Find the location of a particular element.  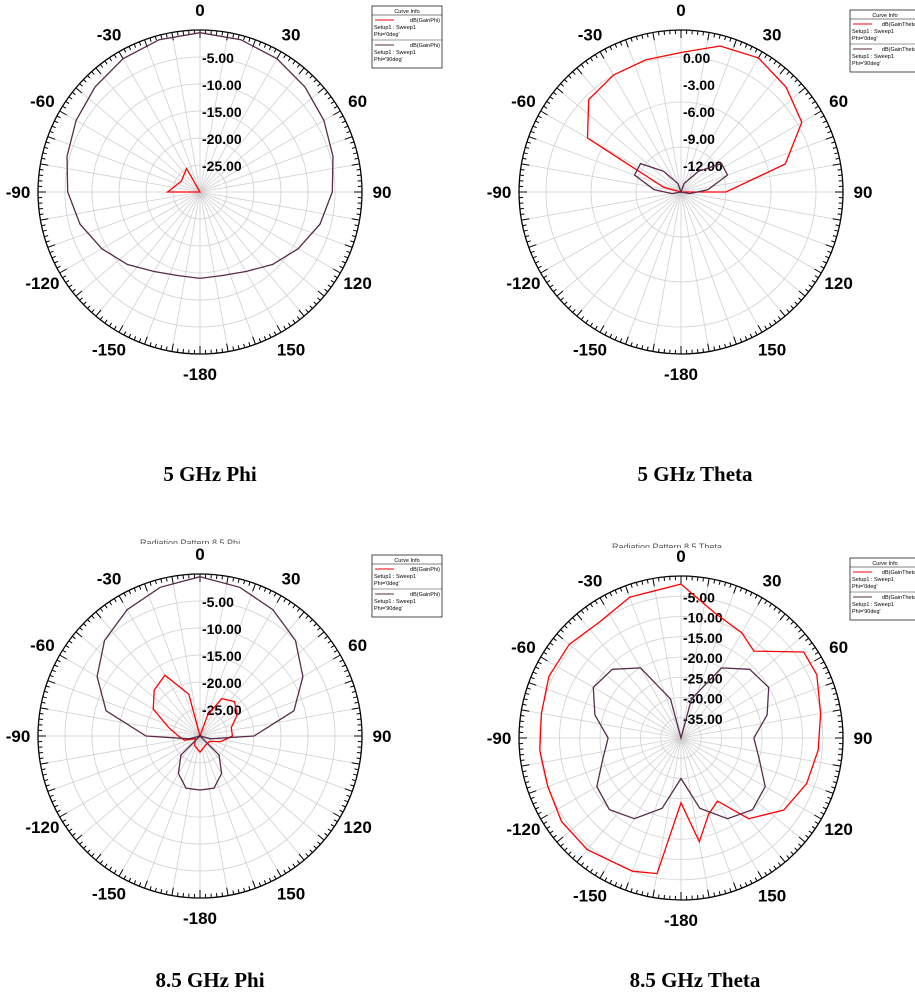

legend-entry-param: Phi='90deg' is located at coordinates (866, 64).